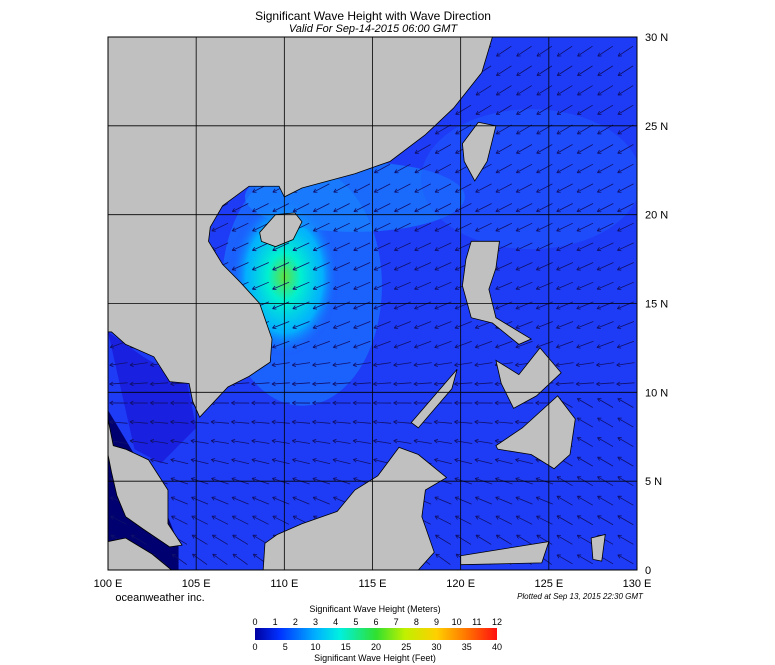 The width and height of the screenshot is (775, 665). What do you see at coordinates (284, 584) in the screenshot?
I see `lon-label: 110 E` at bounding box center [284, 584].